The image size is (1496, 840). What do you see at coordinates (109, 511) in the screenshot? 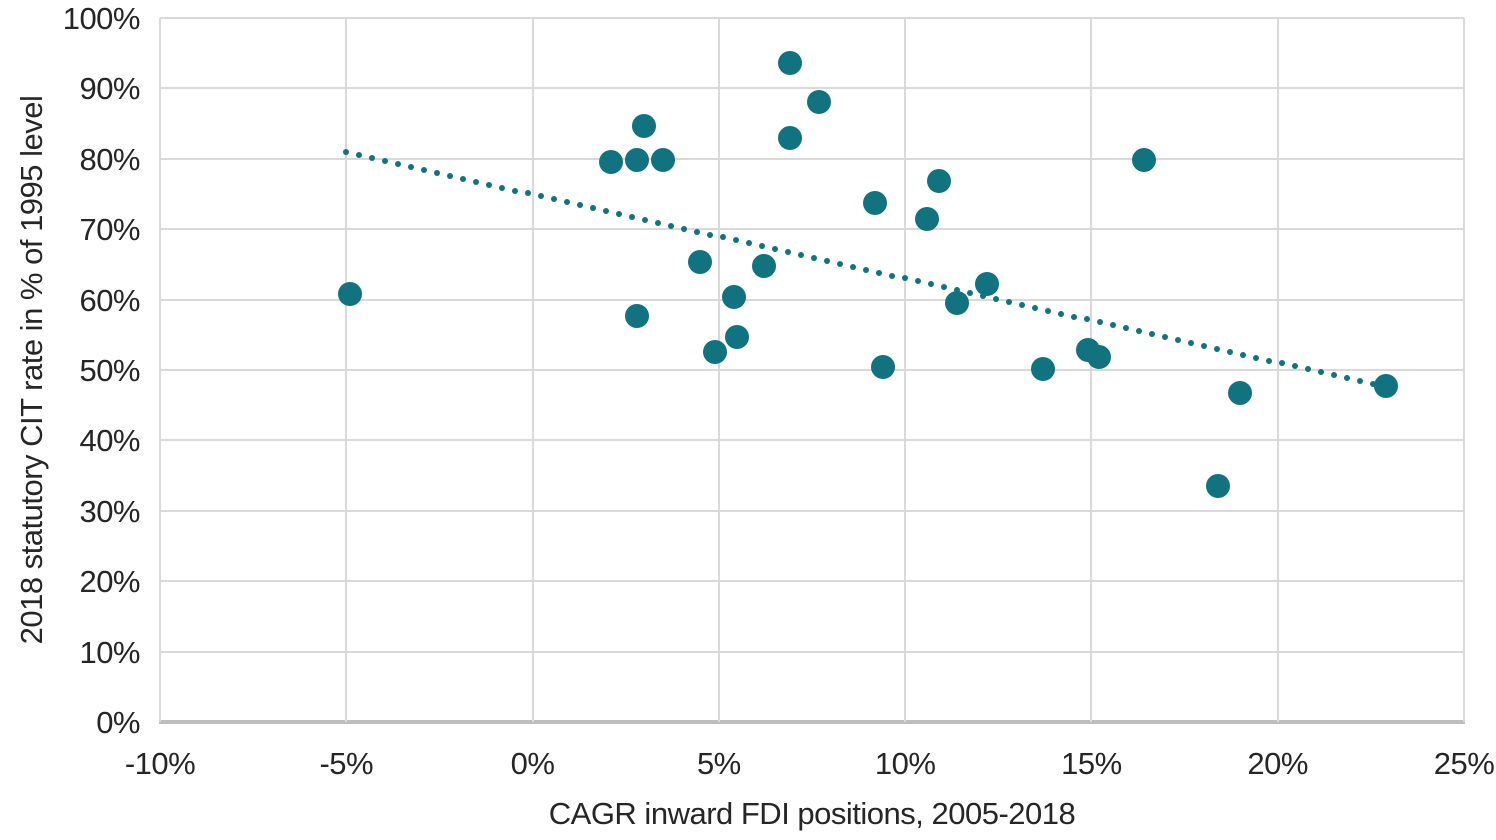
I see `y-tick-label: 30%` at bounding box center [109, 511].